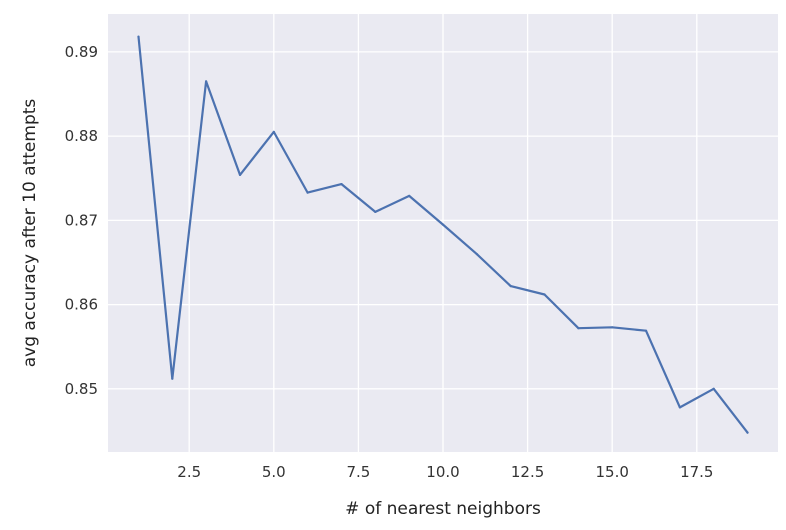  What do you see at coordinates (611, 472) in the screenshot?
I see `x-tick-label: 15.0` at bounding box center [611, 472].